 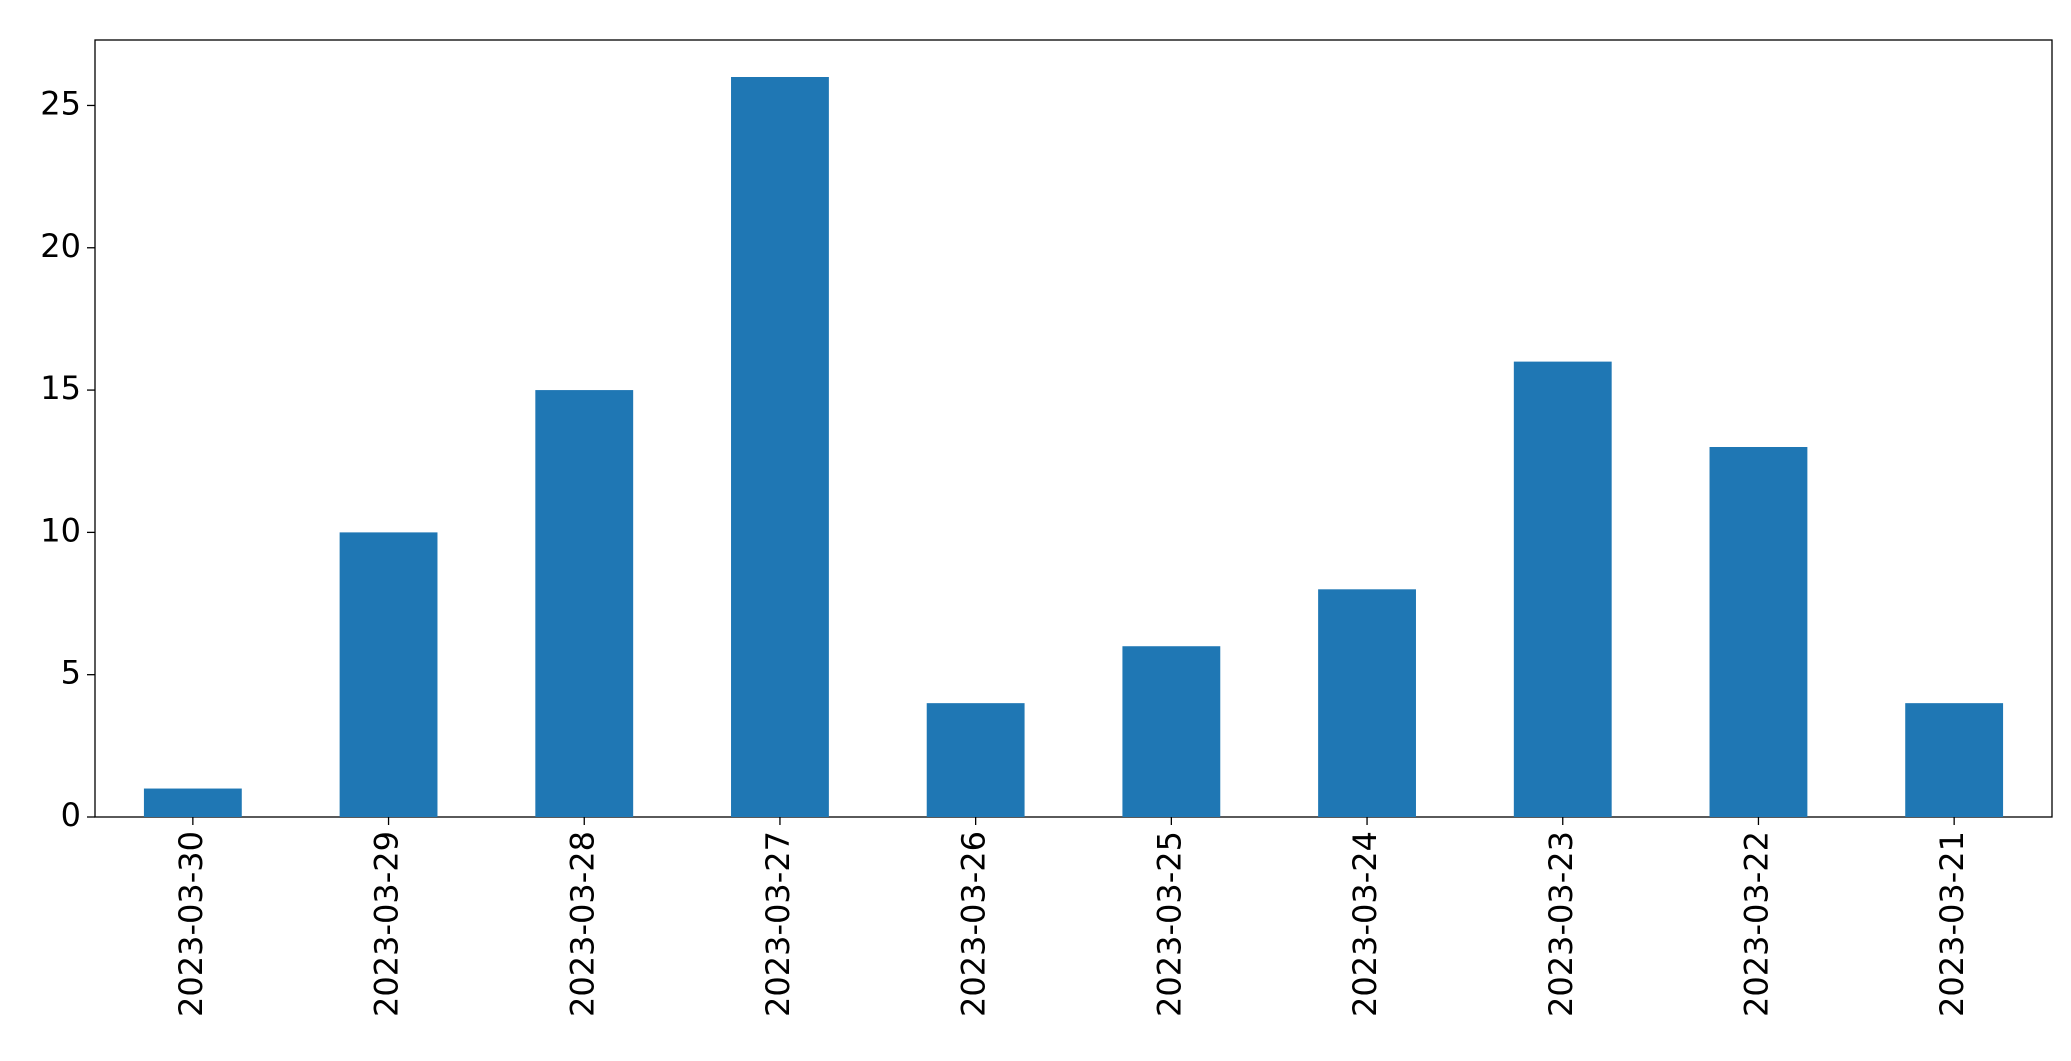 What do you see at coordinates (1169, 924) in the screenshot?
I see `x-tick-label: 2023-03-25` at bounding box center [1169, 924].